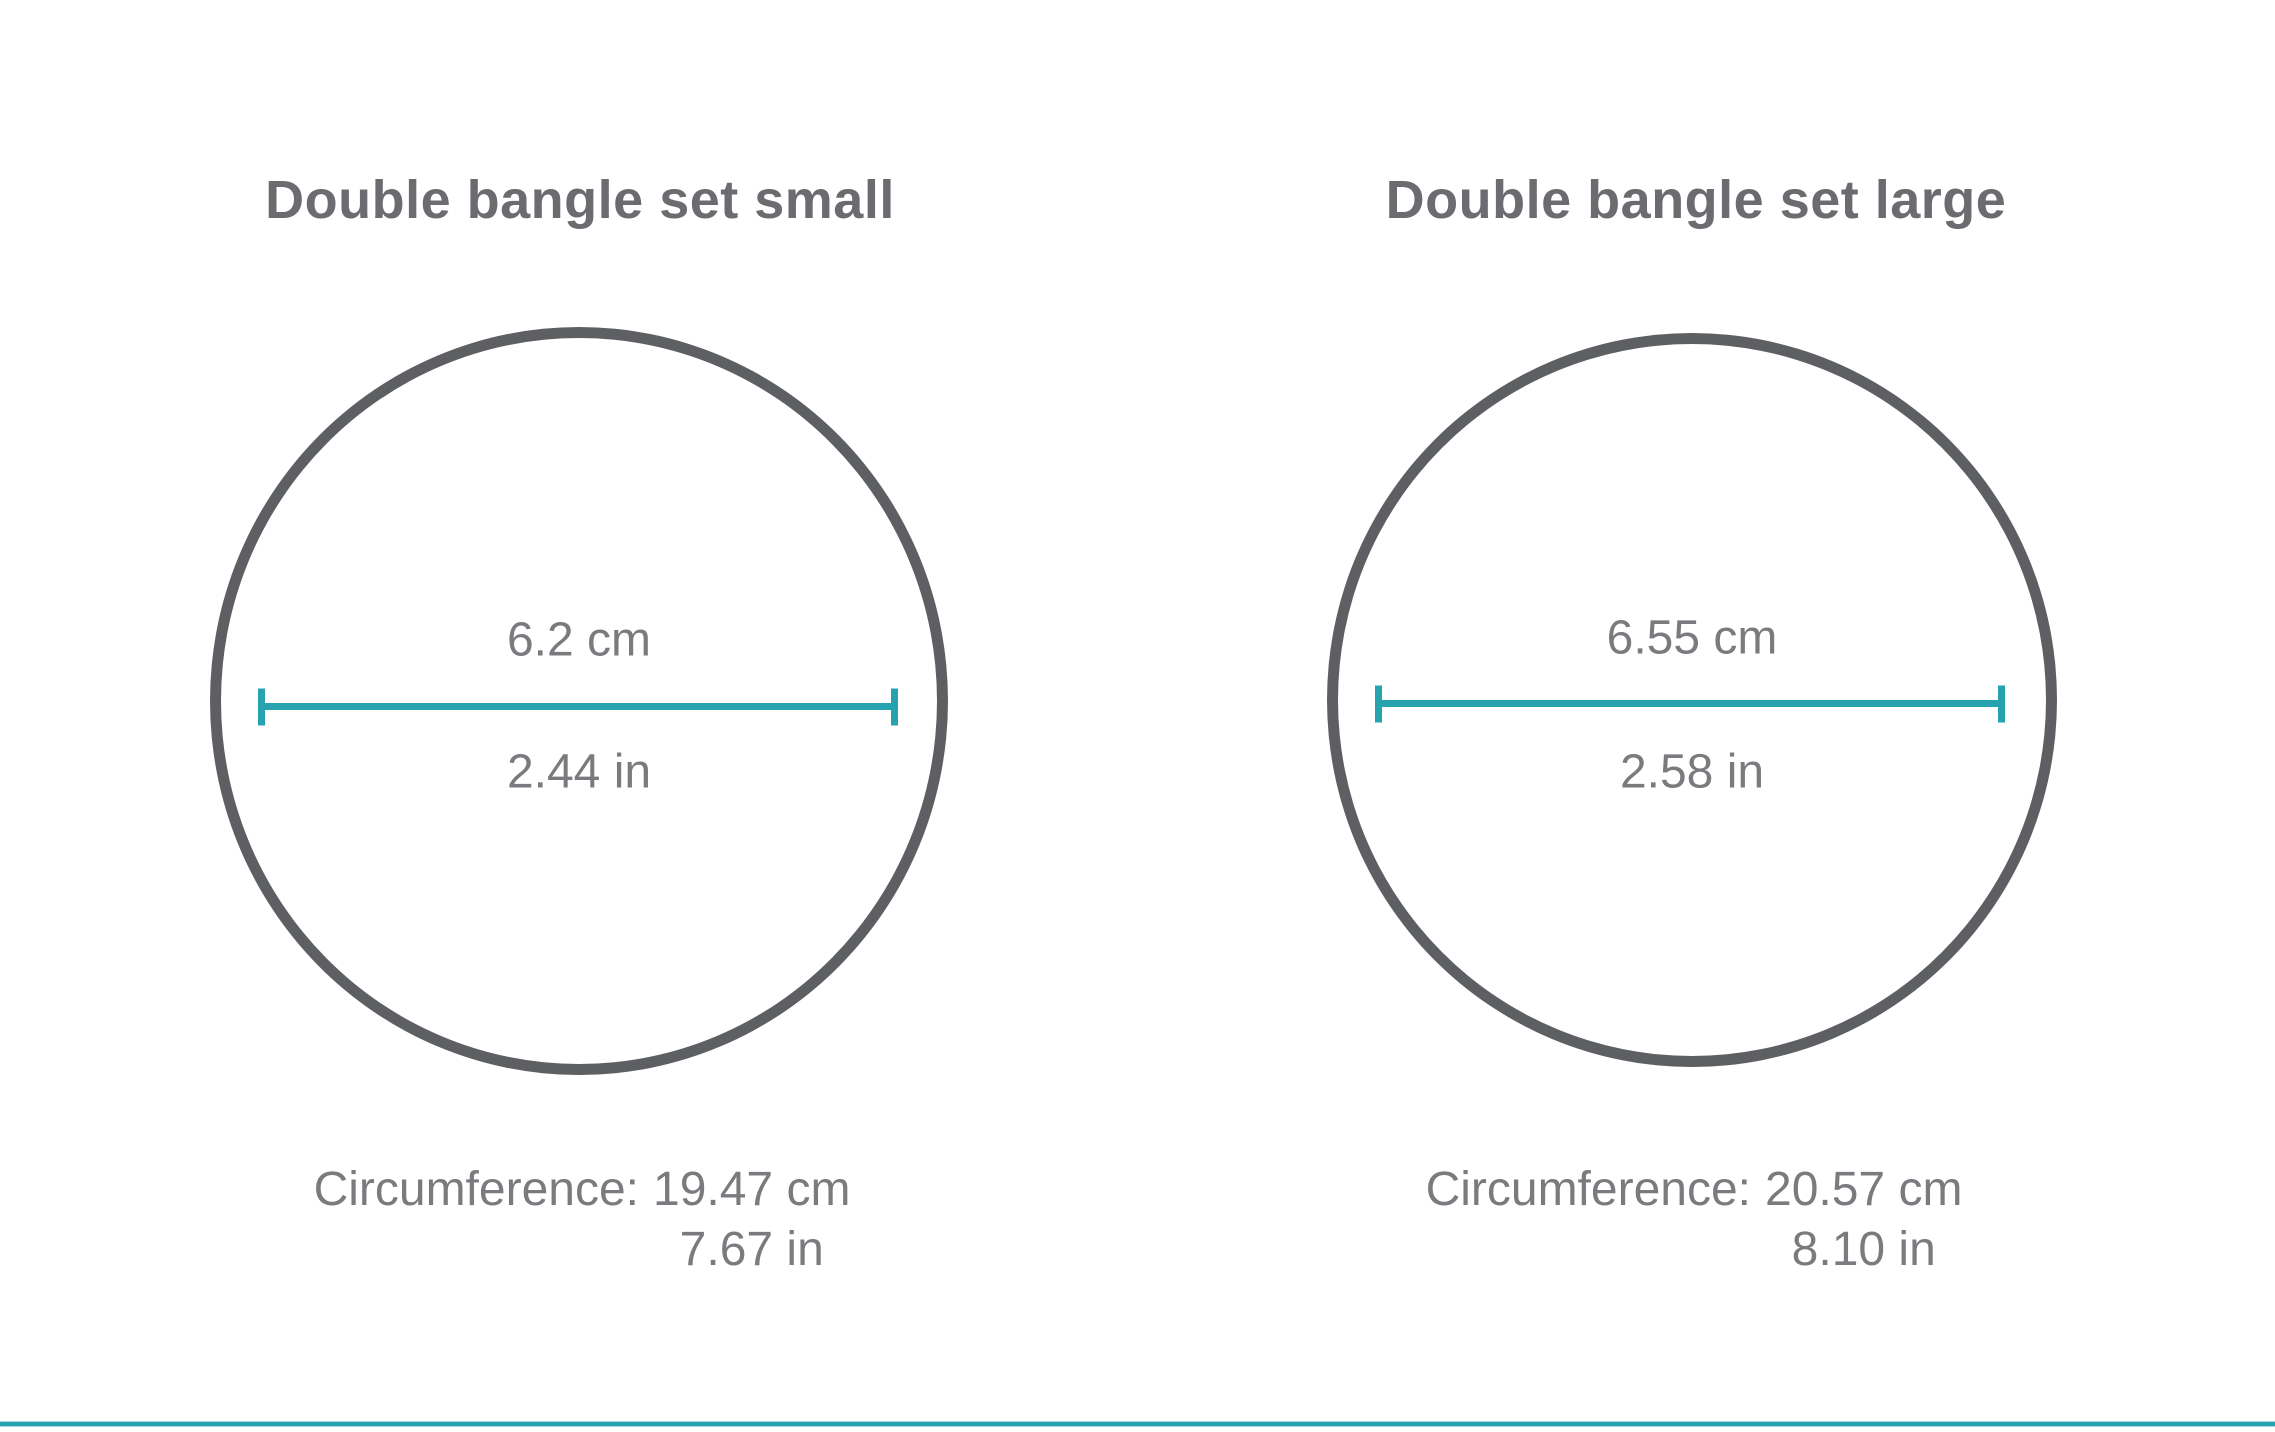 The height and width of the screenshot is (1432, 2275). What do you see at coordinates (578, 706) in the screenshot?
I see `diameter-line-small` at bounding box center [578, 706].